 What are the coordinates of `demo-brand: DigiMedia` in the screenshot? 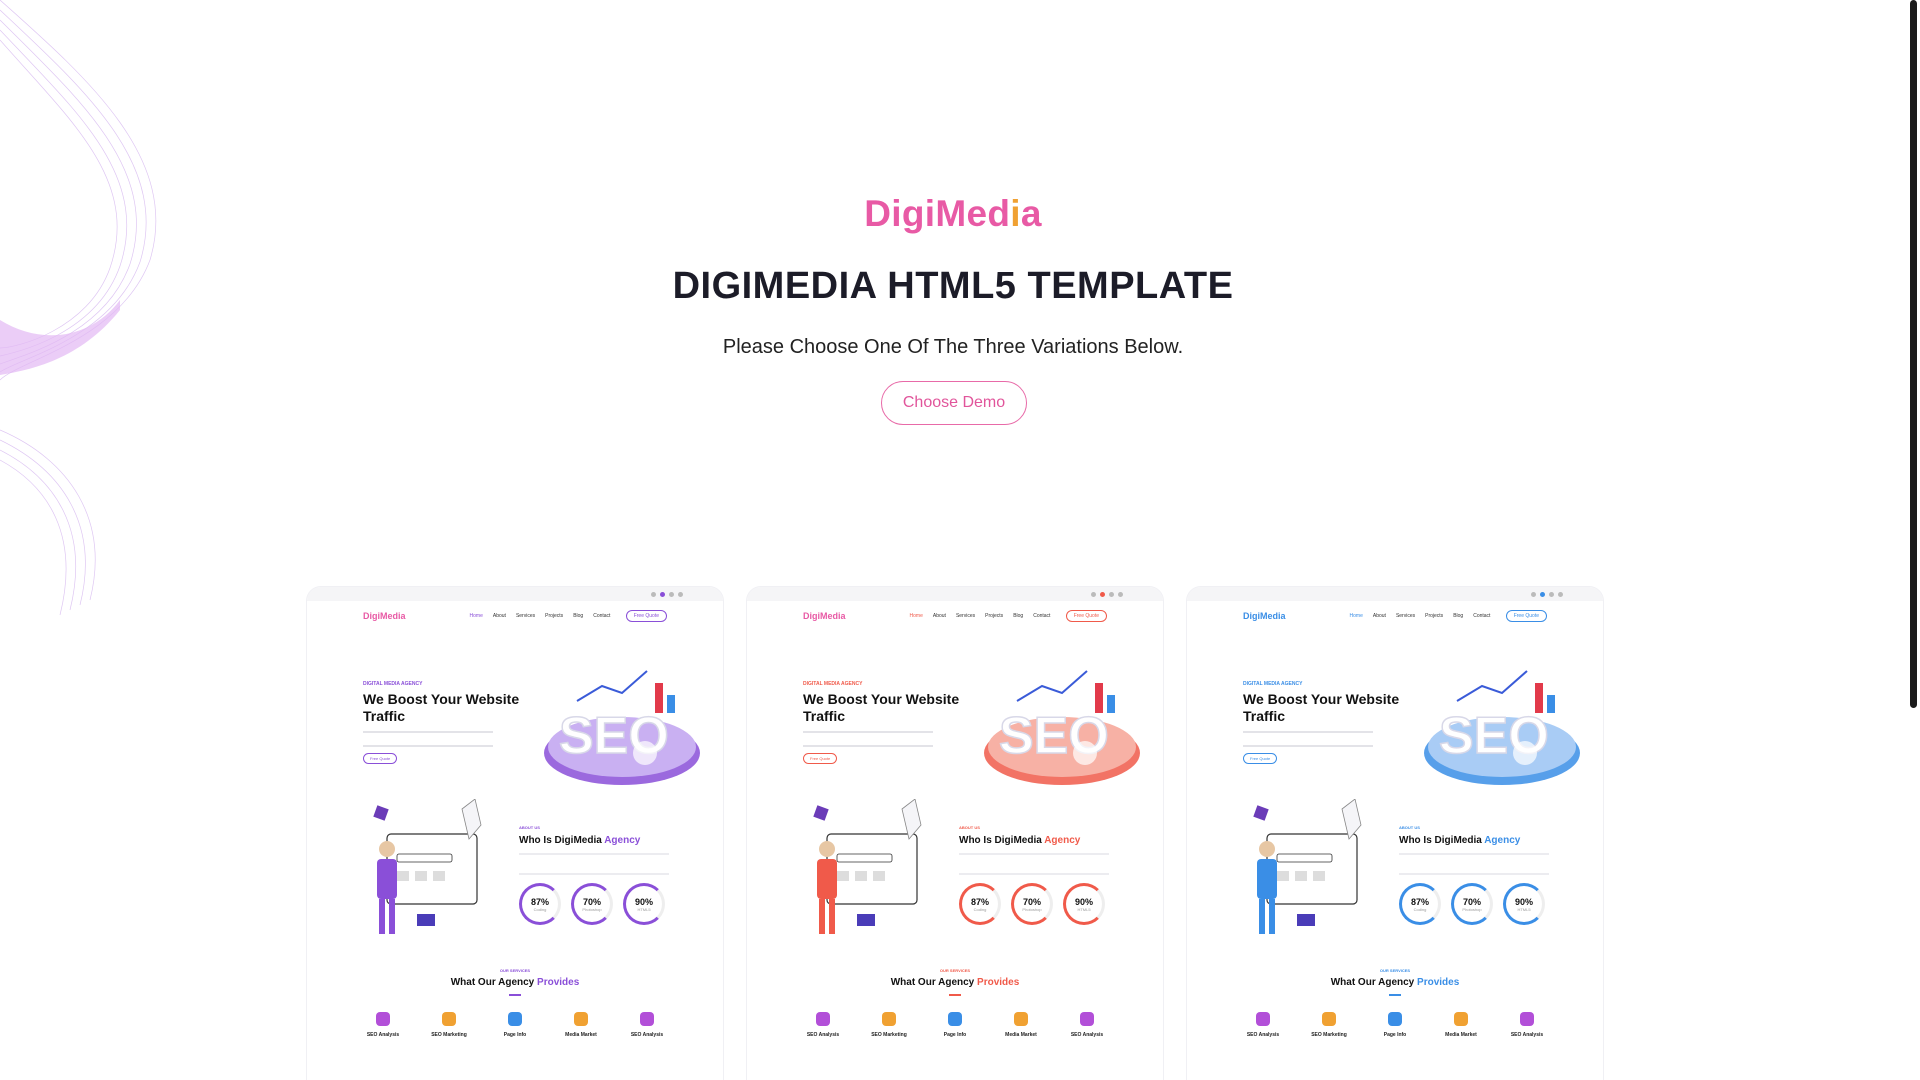 It's located at (384, 616).